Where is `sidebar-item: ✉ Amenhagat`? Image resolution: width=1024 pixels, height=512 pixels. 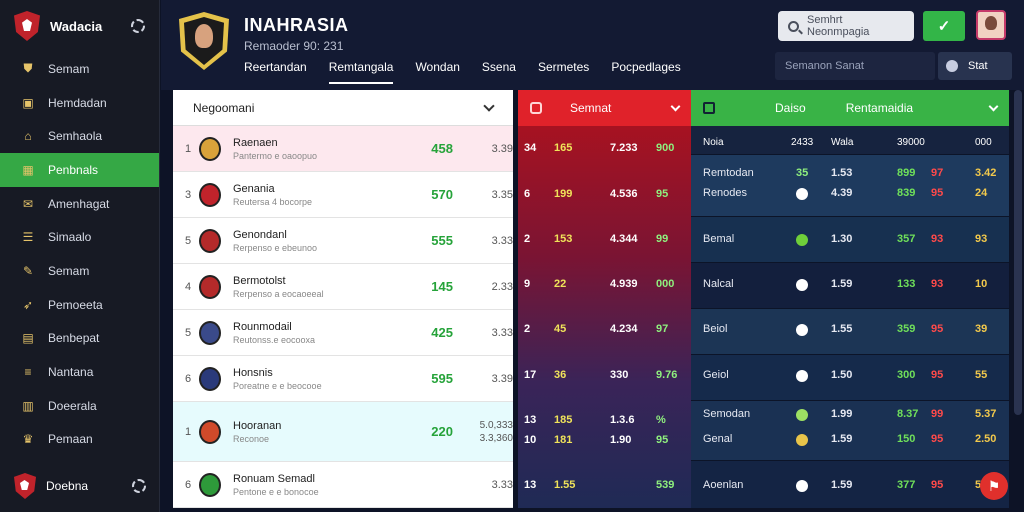 sidebar-item: ✉ Amenhagat is located at coordinates (79, 204).